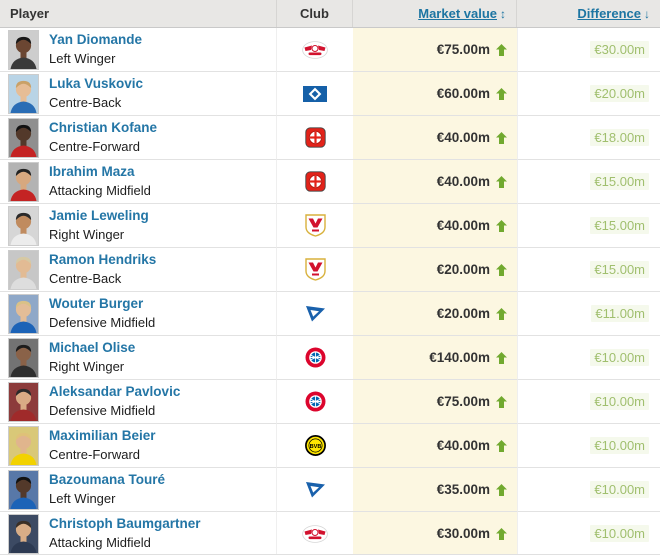 The image size is (660, 555). What do you see at coordinates (96, 83) in the screenshot?
I see `player-name-link: Luka Vuskovic` at bounding box center [96, 83].